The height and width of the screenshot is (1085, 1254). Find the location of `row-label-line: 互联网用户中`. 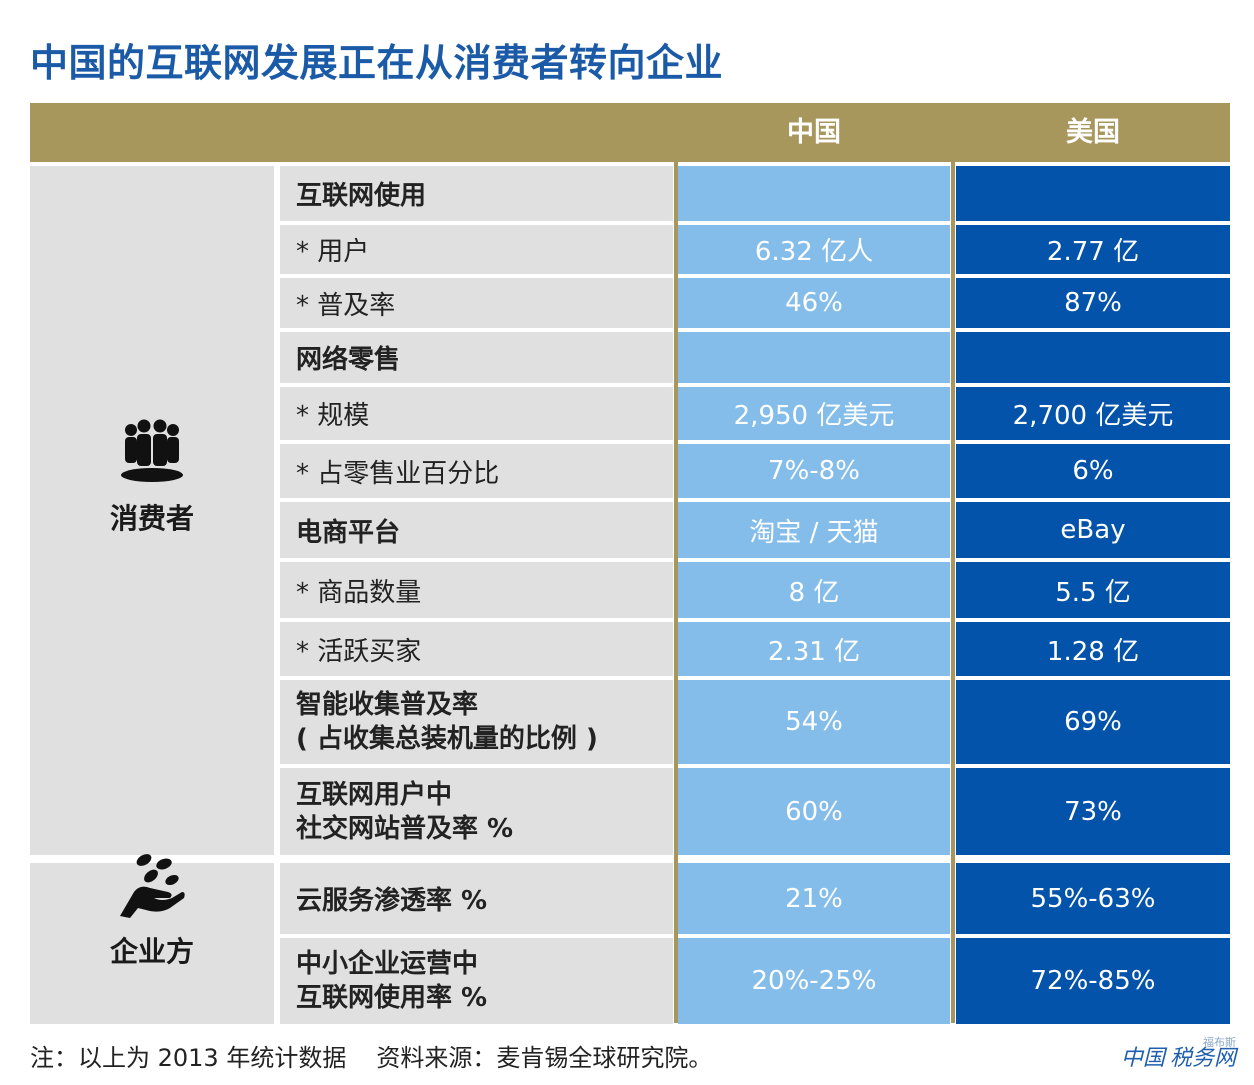

row-label-line: 互联网用户中 is located at coordinates (374, 794).